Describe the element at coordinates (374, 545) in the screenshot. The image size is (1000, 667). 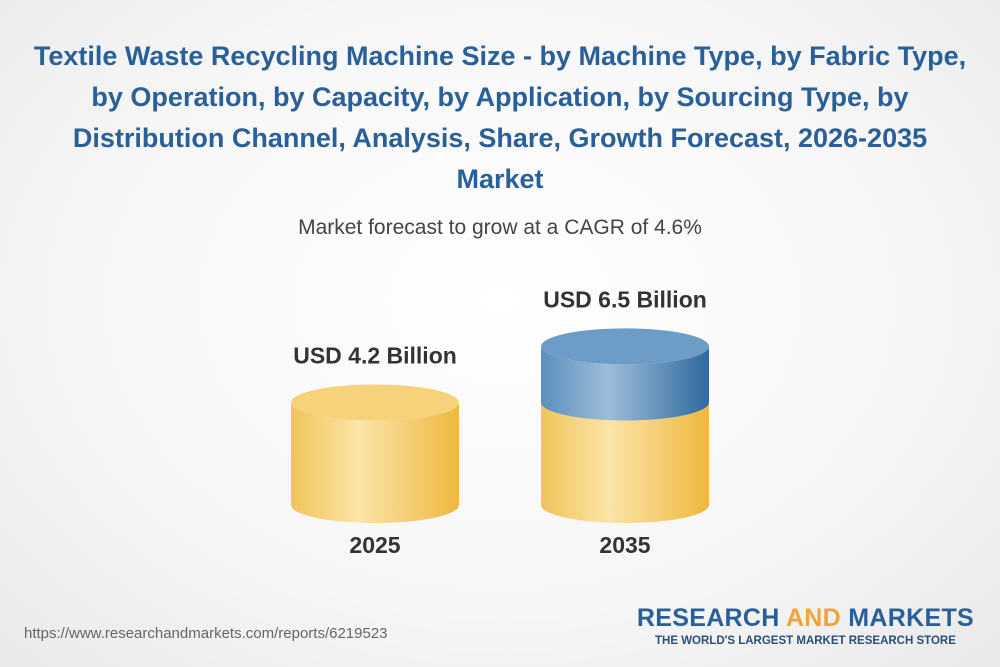
I see `x-tick-label: 2025` at that location.